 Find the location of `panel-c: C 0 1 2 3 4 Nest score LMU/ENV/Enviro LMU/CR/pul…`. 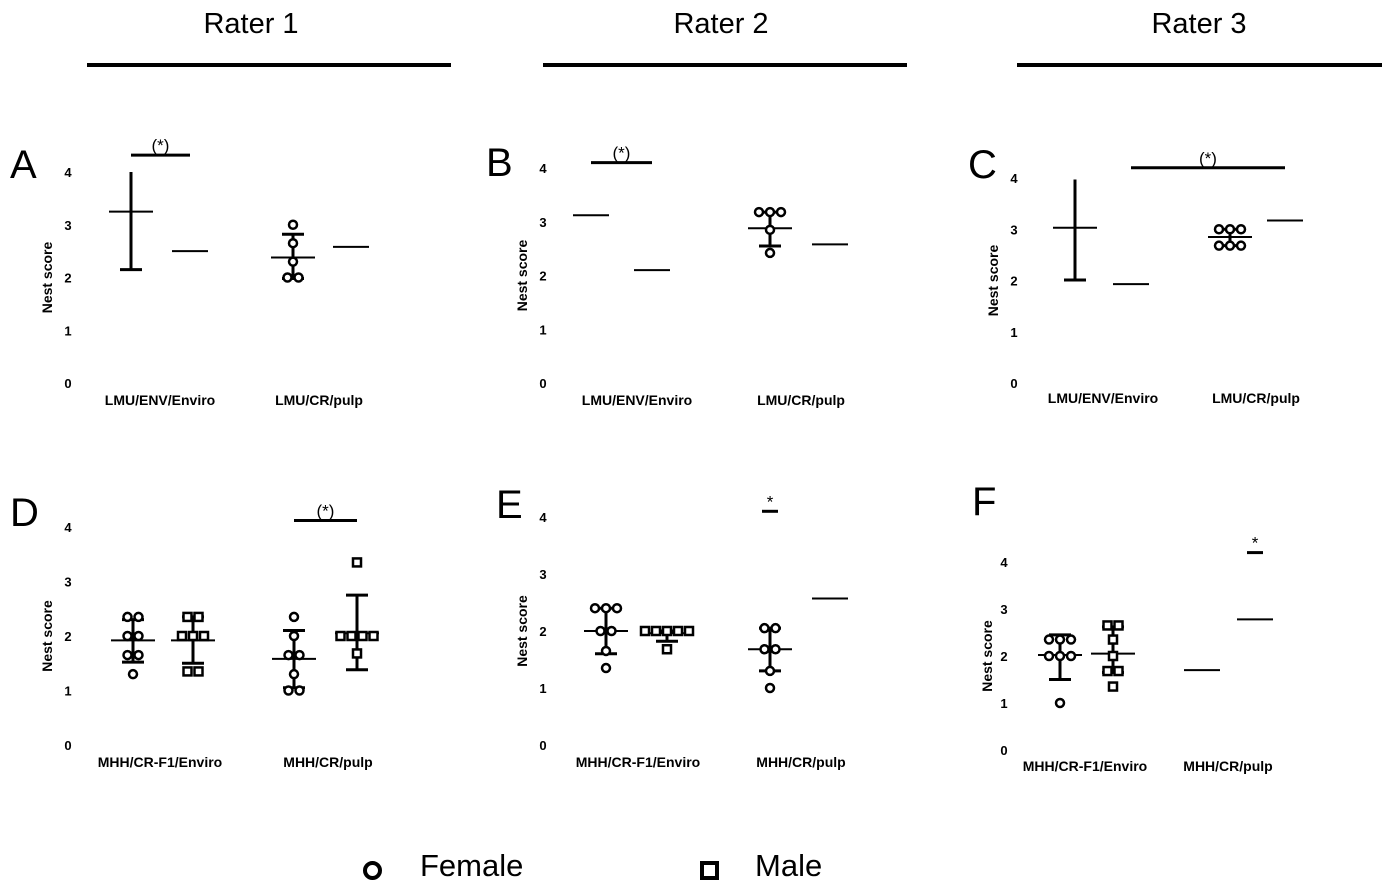

panel-c: C 0 1 2 3 4 Nest score LMU/ENV/Enviro LMU/CR/pul… is located at coordinates (1135, 274).